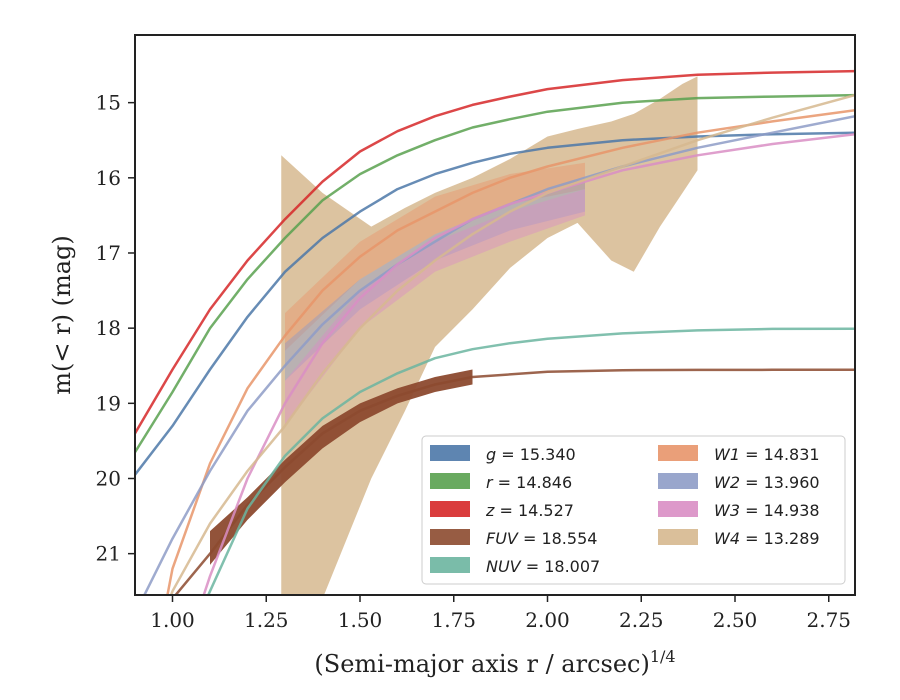 The height and width of the screenshot is (700, 900). What do you see at coordinates (767, 454) in the screenshot?
I see `legend-label-w1: W1 = 14.831` at bounding box center [767, 454].